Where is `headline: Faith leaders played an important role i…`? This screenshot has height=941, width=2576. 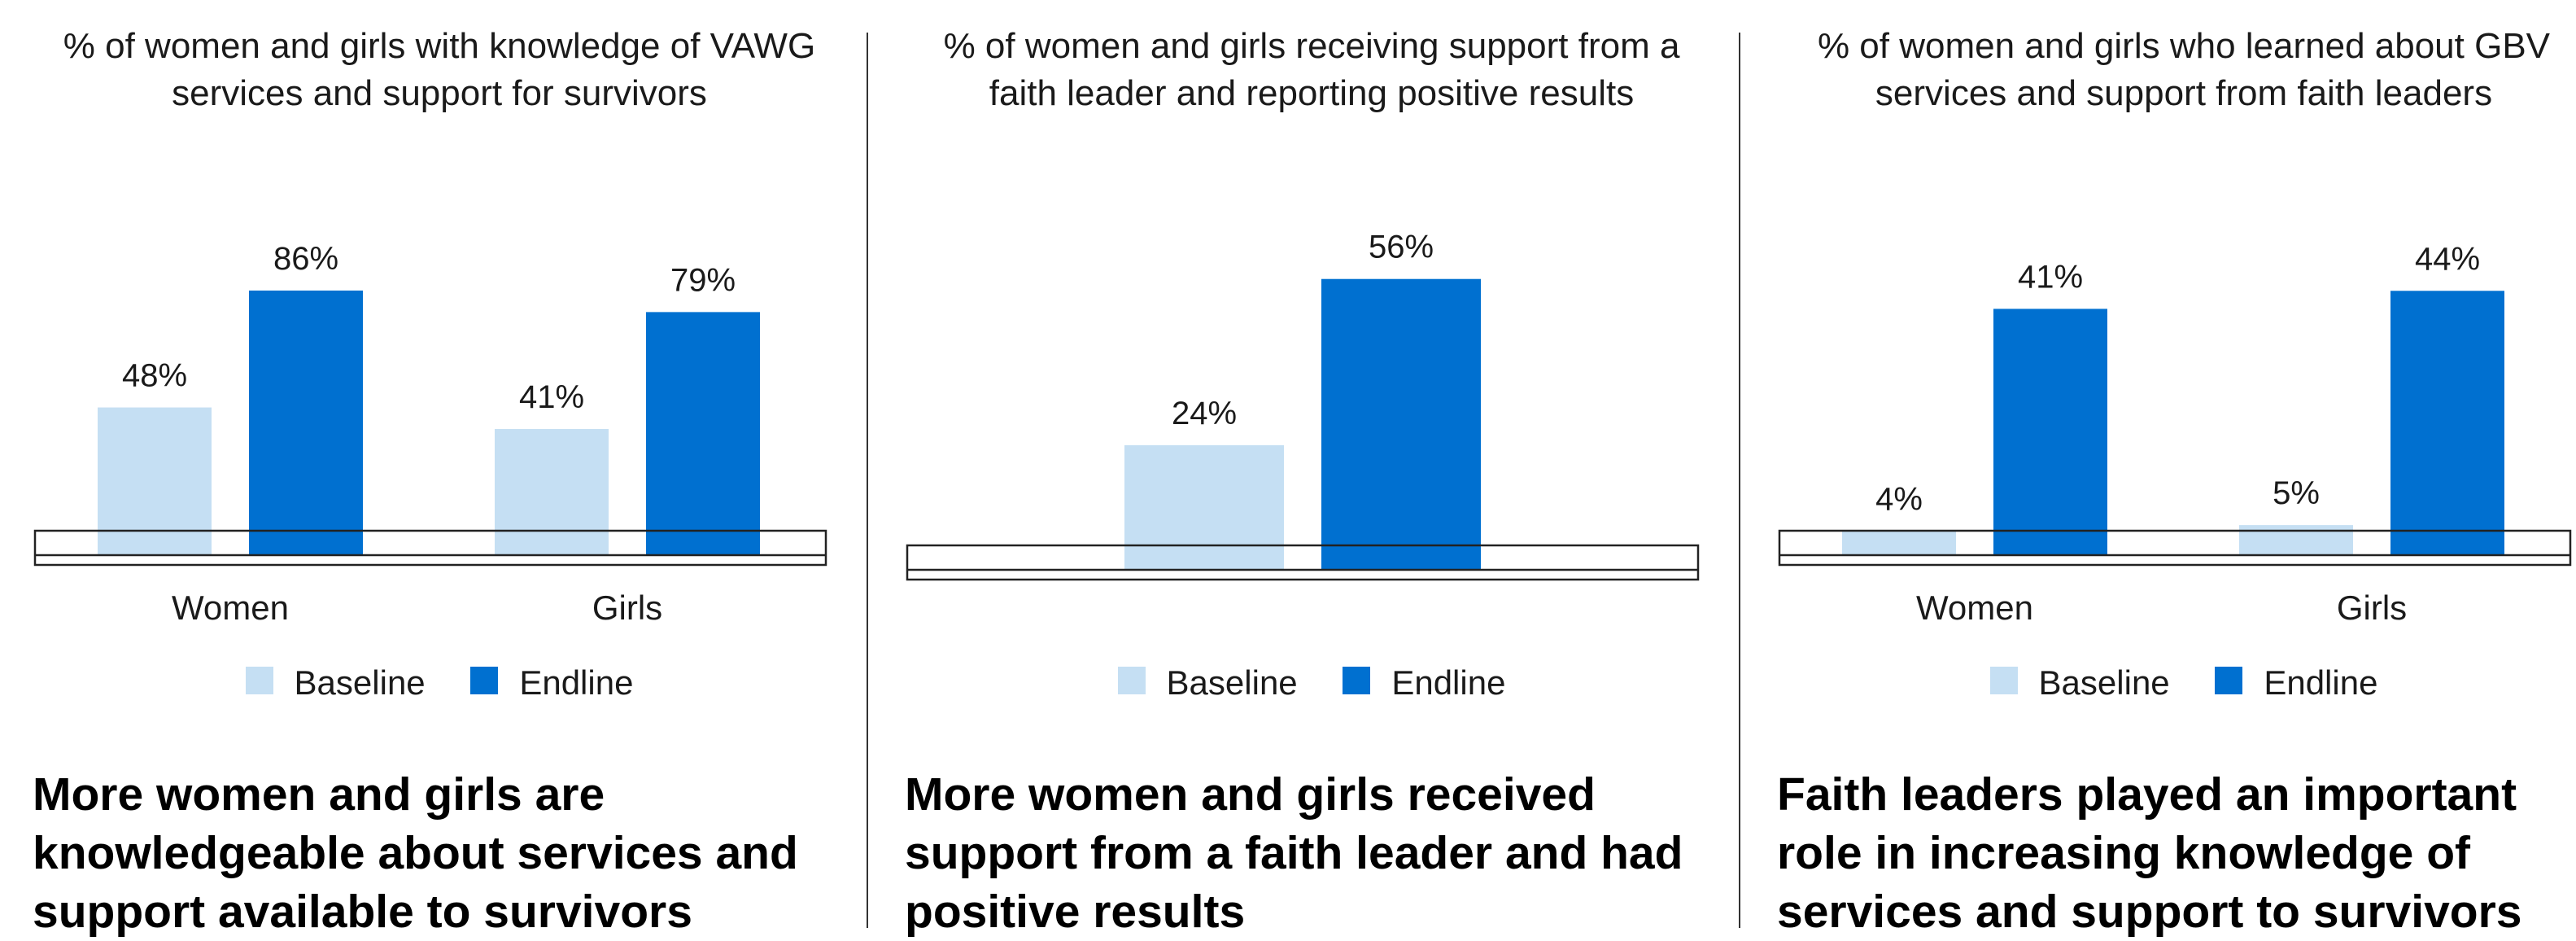 headline: Faith leaders played an important role i… is located at coordinates (2149, 853).